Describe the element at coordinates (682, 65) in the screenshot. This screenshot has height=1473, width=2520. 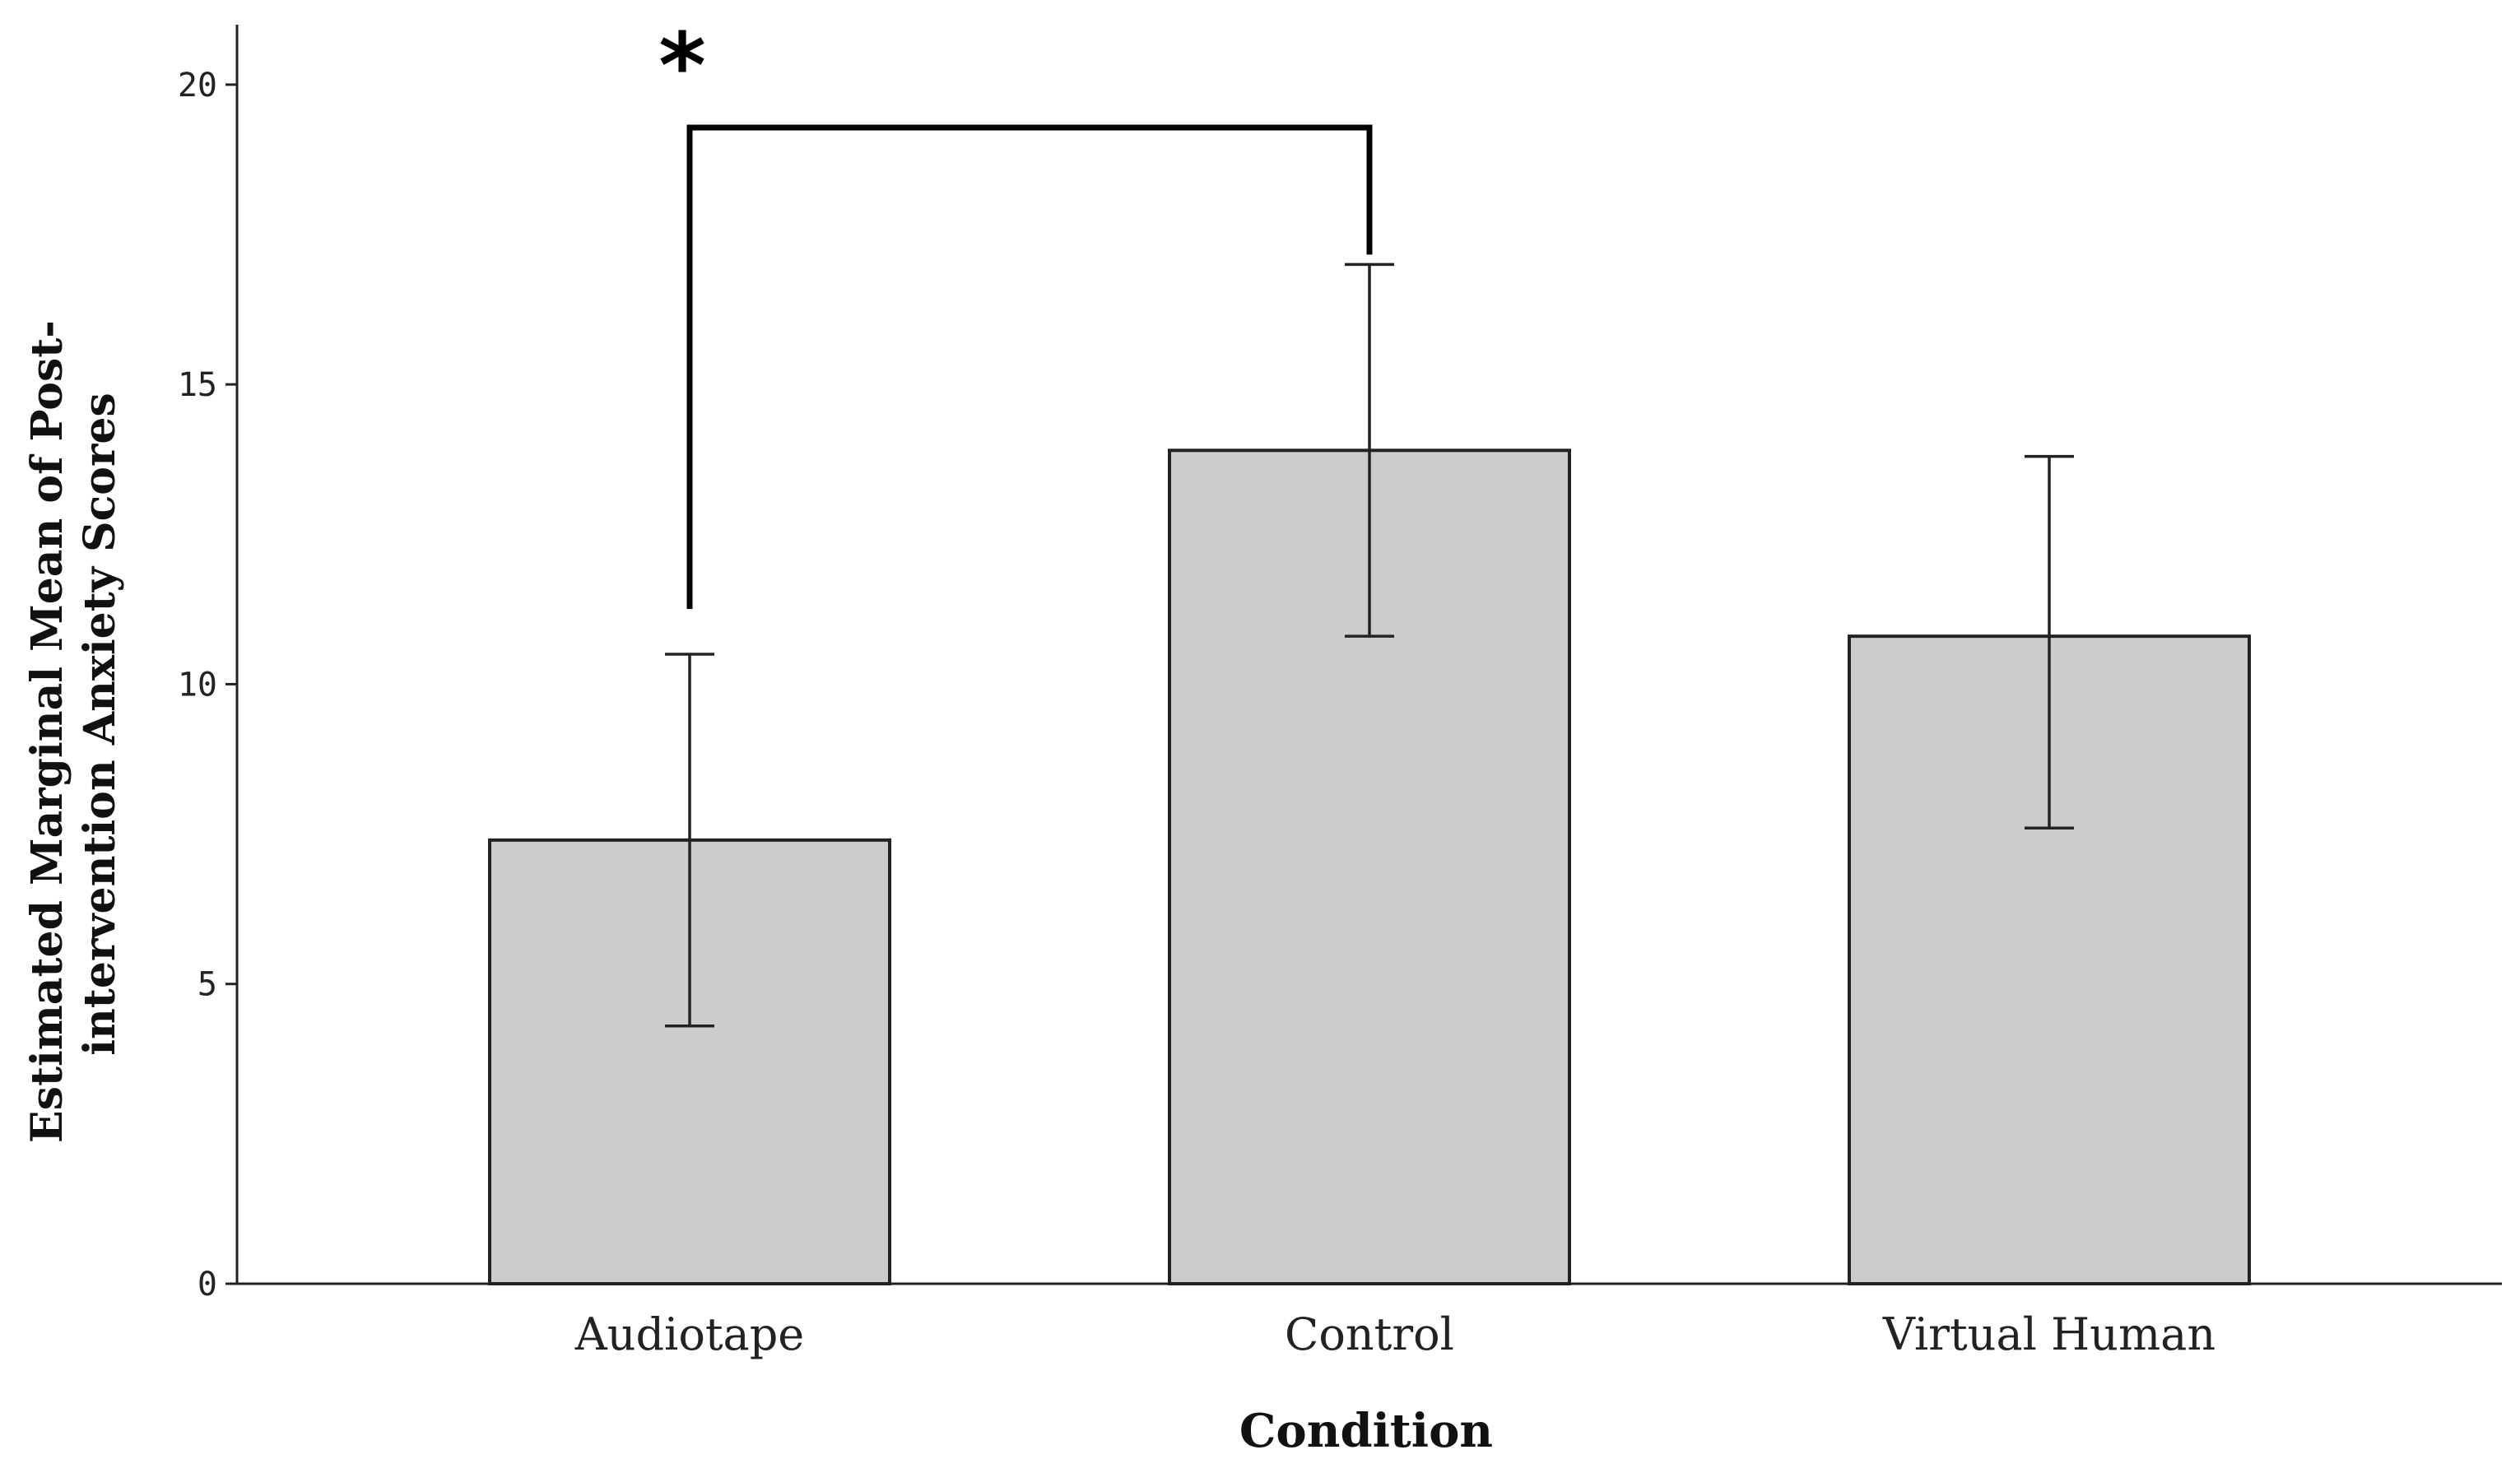
I see `significance-star: *` at that location.